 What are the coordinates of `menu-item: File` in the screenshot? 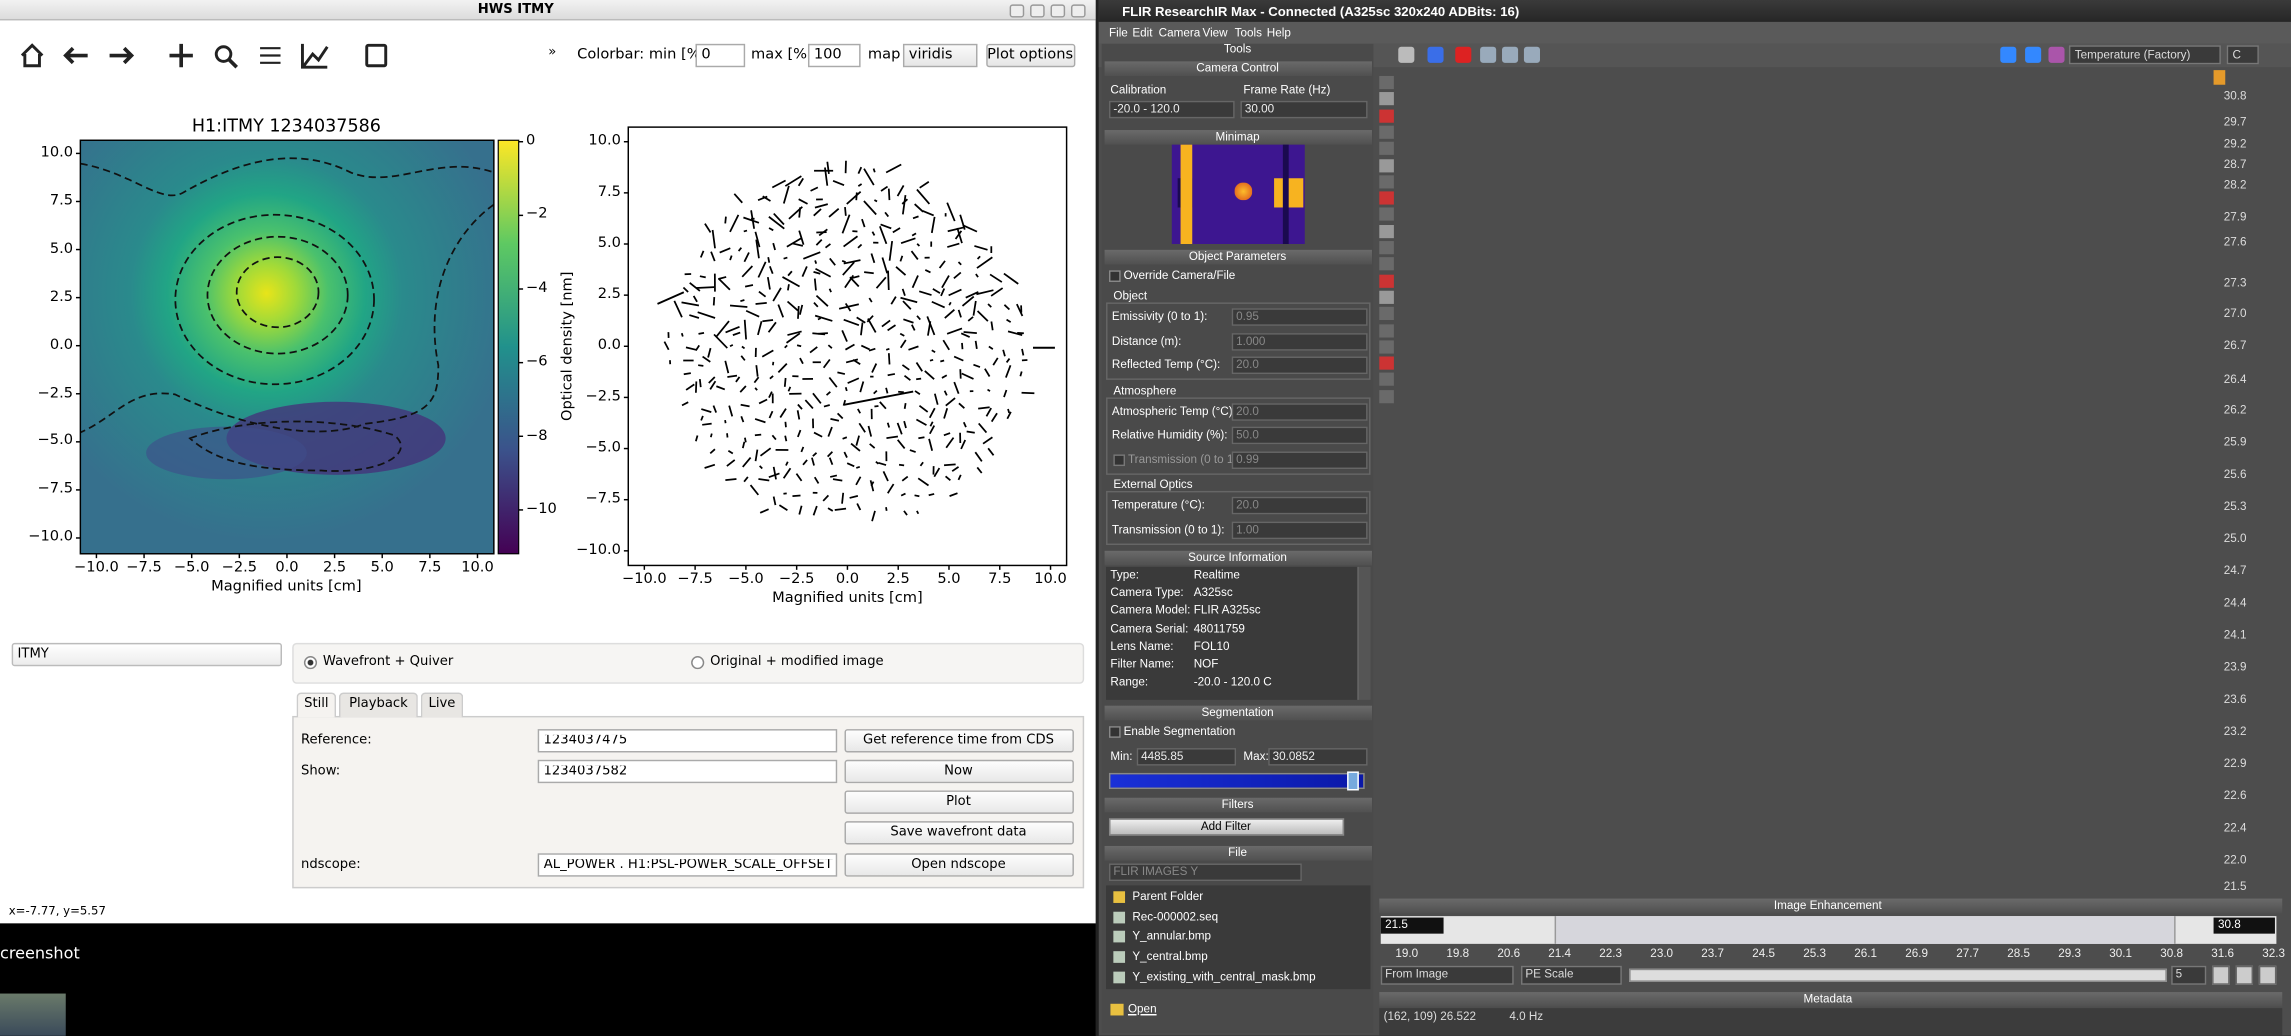 It's located at (1118, 33).